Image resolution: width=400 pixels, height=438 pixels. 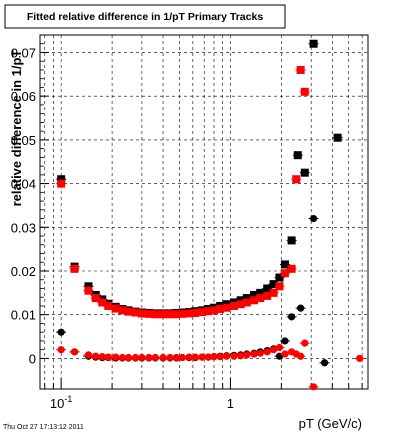 I want to click on y-tick-label: 0.04, so click(x=23, y=184).